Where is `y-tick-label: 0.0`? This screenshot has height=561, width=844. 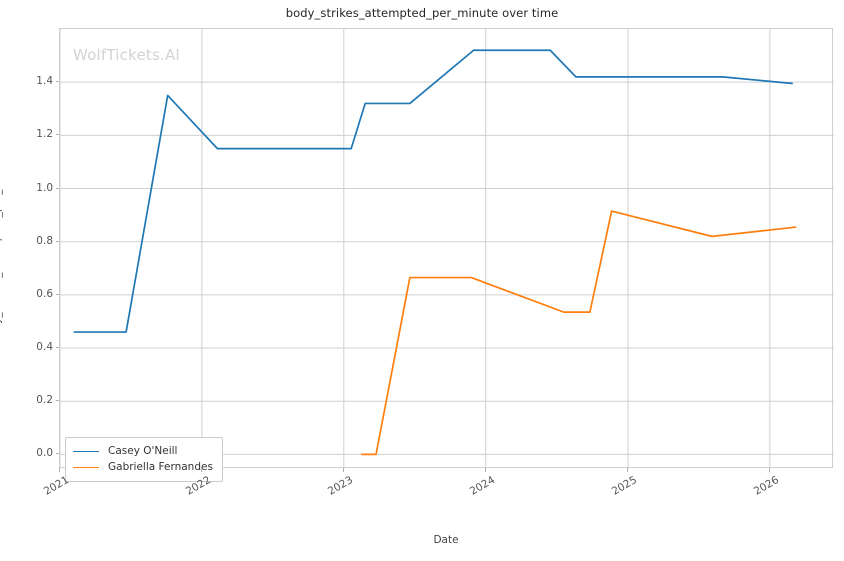 y-tick-label: 0.0 is located at coordinates (44, 453).